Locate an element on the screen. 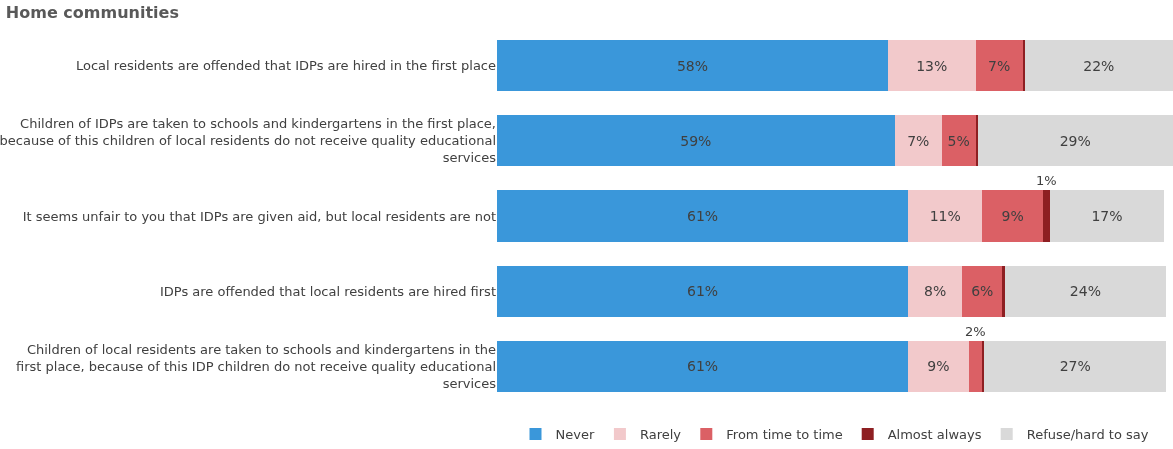 The height and width of the screenshot is (449, 1173). data-label: 8% is located at coordinates (935, 291).